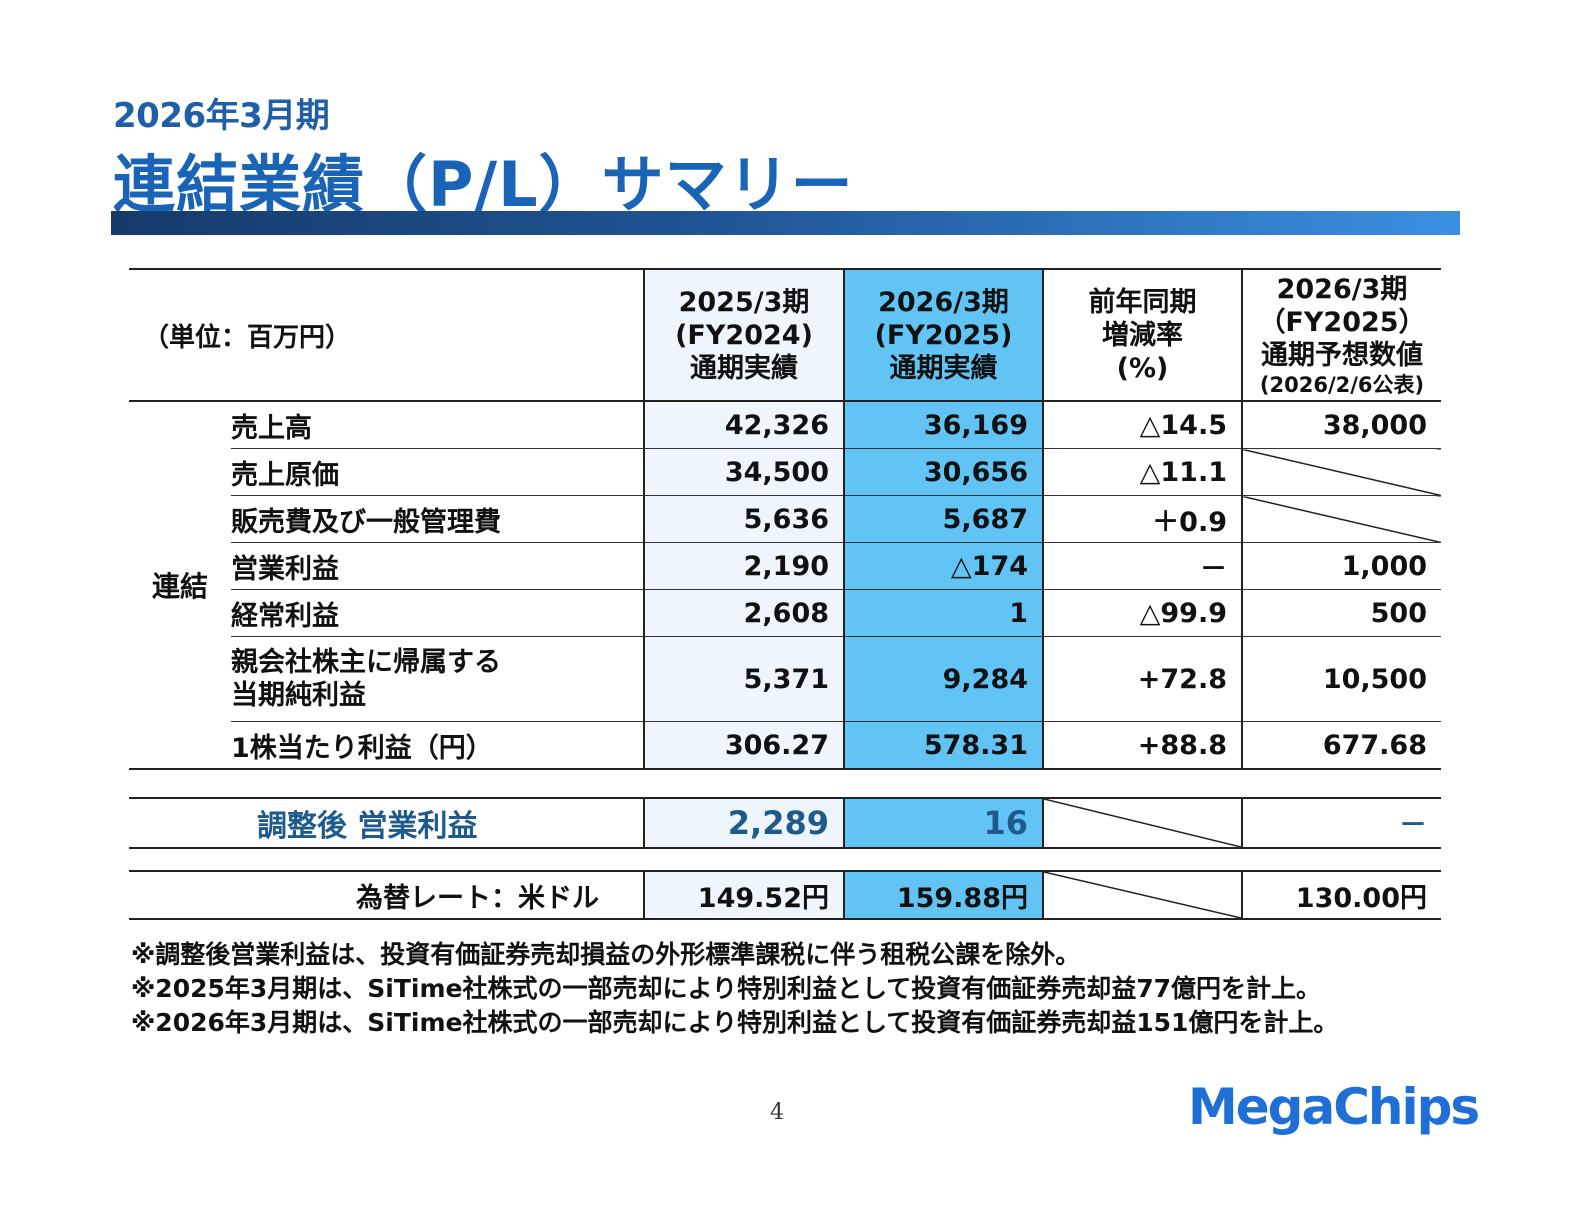  Describe the element at coordinates (1142, 613) in the screenshot. I see `value-change: △99.9` at that location.